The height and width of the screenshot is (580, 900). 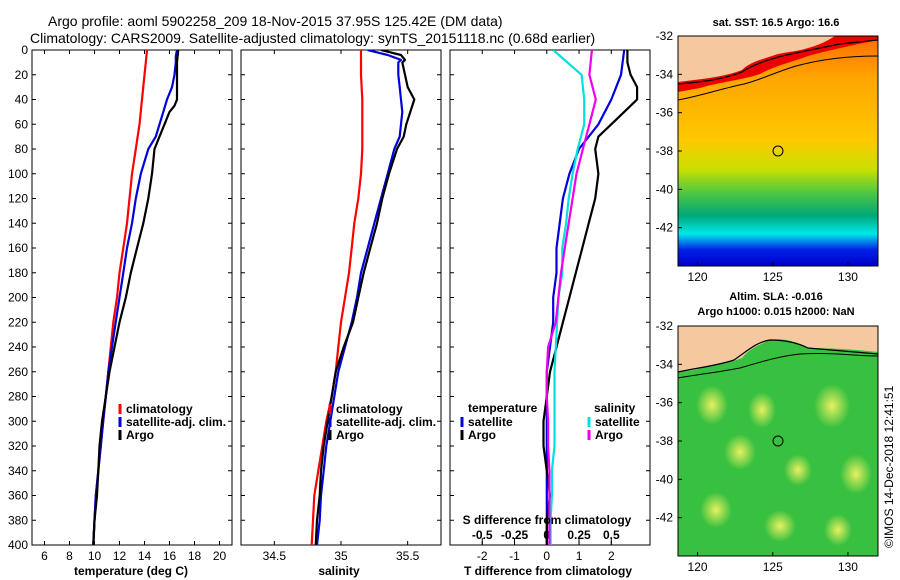 I want to click on difference-series-t-argo, so click(x=590, y=297).